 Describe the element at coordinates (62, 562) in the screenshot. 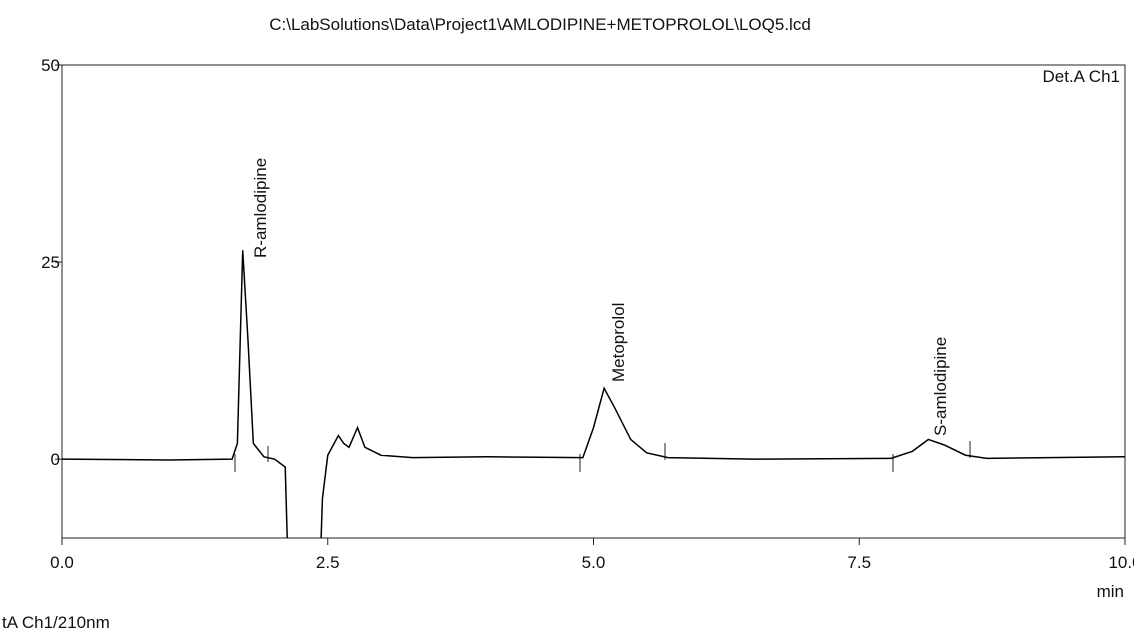

I see `x-tick-label: 0.0` at that location.